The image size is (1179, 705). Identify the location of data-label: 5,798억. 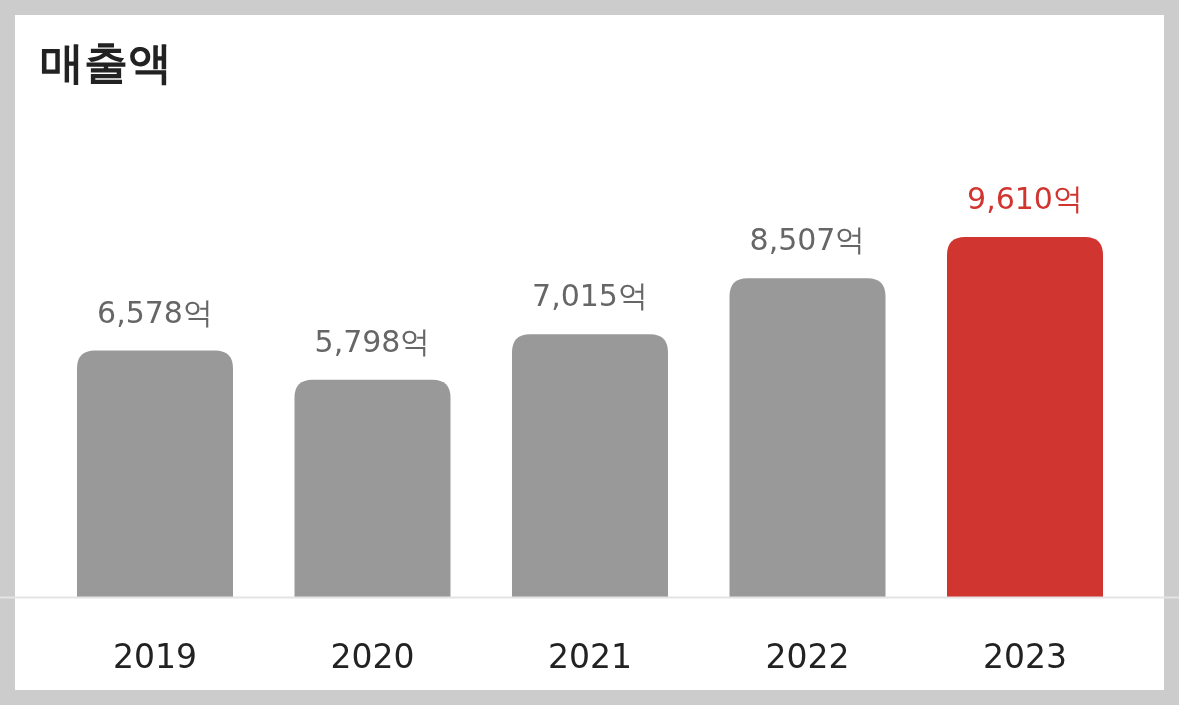
(372, 341).